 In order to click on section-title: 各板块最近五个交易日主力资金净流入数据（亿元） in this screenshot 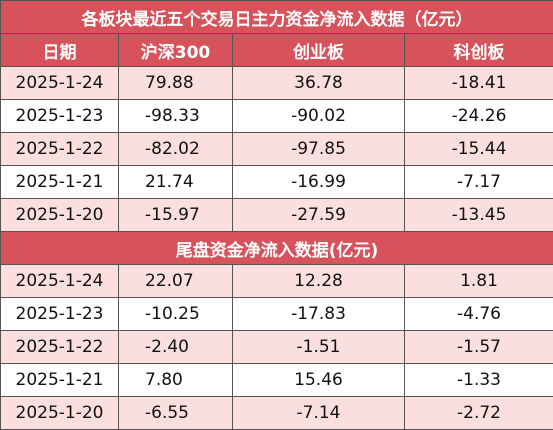, I will do `click(277, 17)`.